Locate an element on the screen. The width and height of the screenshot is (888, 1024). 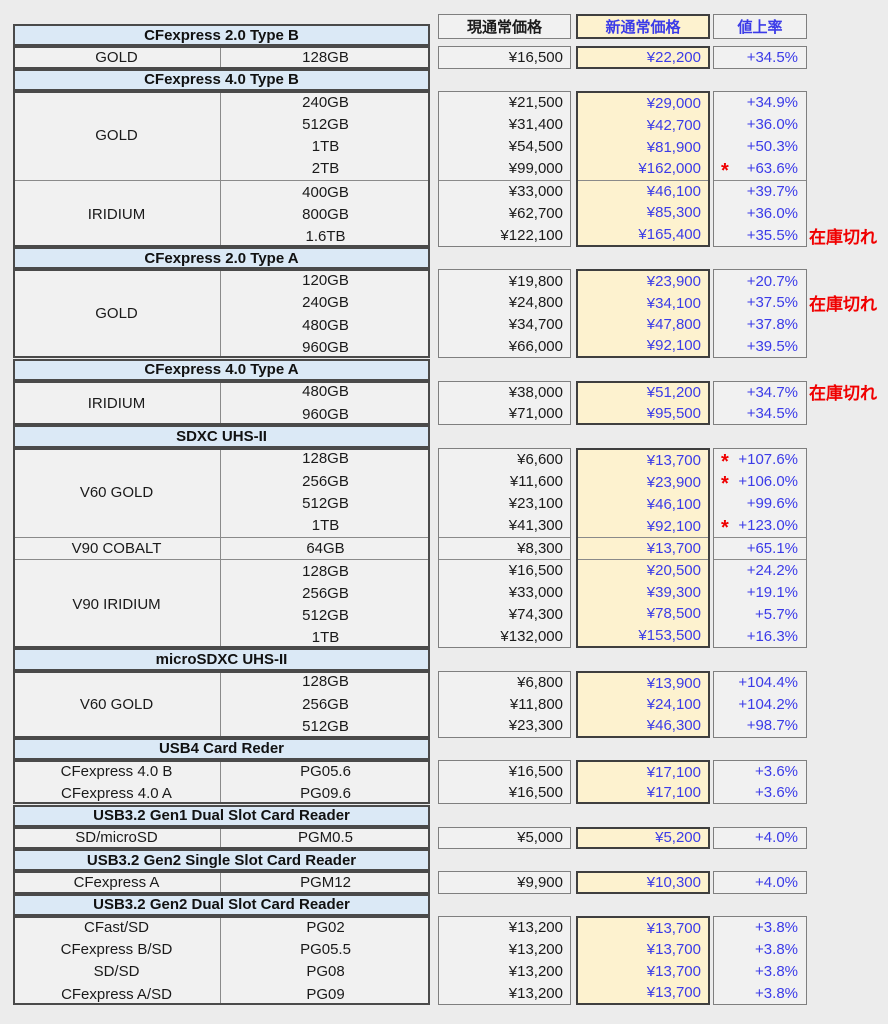
price-group: ¥16,500 ¥16,500 is located at coordinates (504, 782).